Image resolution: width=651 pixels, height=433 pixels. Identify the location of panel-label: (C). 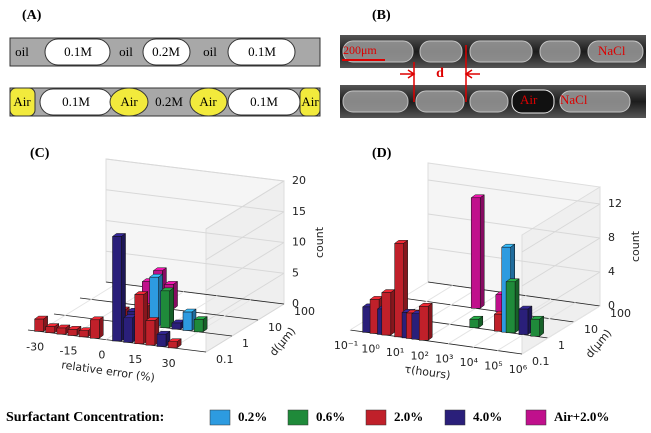
(40, 153).